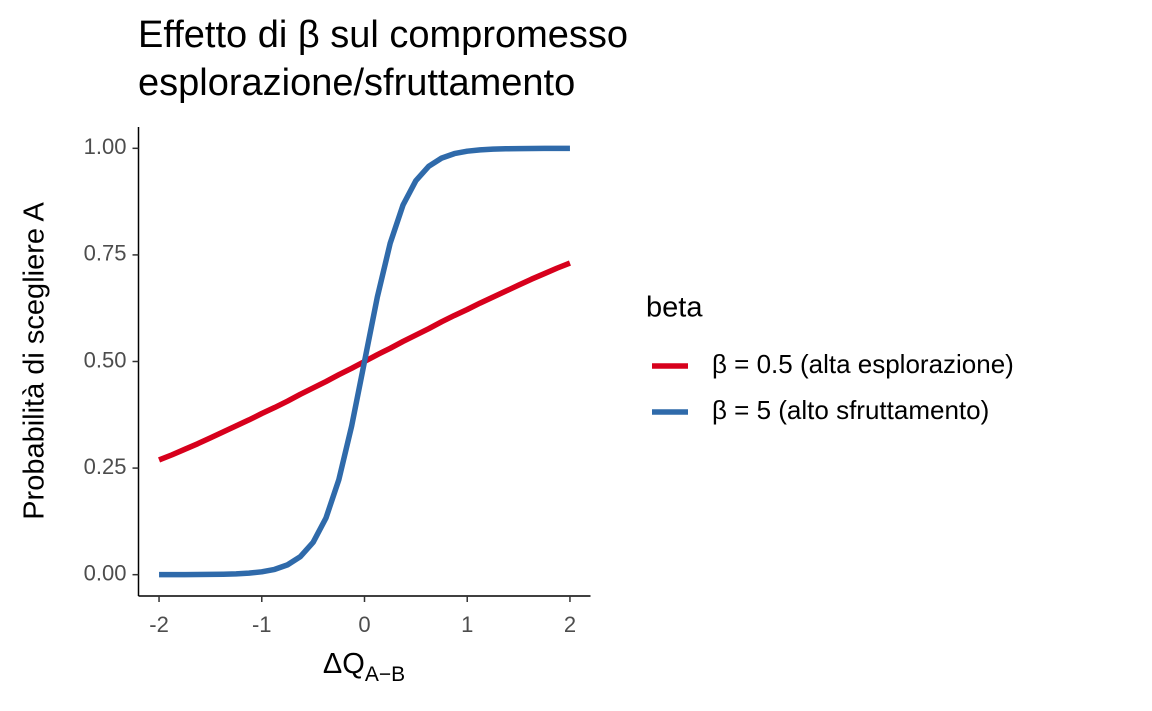 This screenshot has height=711, width=1152. Describe the element at coordinates (364, 624) in the screenshot. I see `x-tick-label: 0` at that location.